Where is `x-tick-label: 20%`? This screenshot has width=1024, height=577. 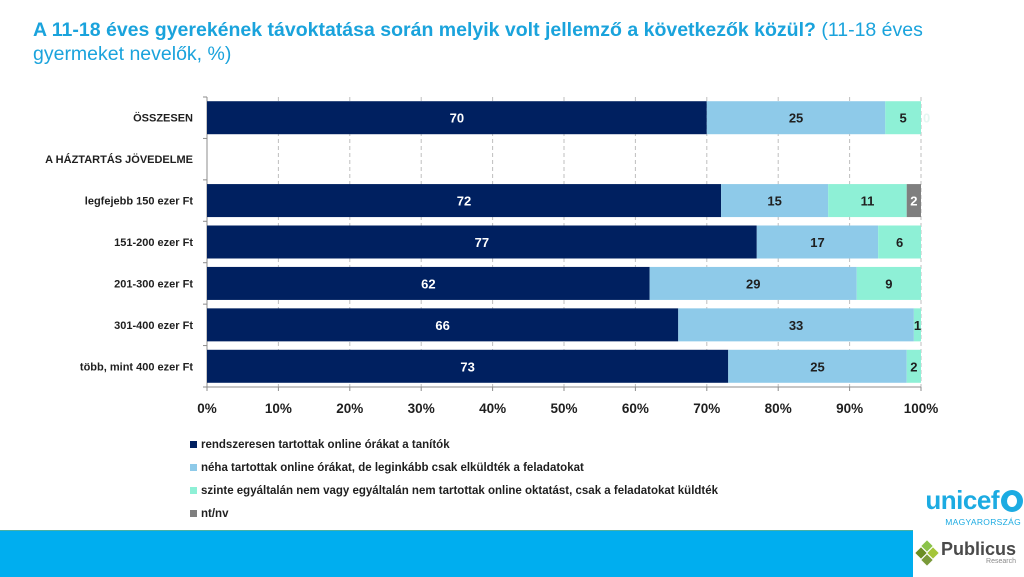 x-tick-label: 20% is located at coordinates (349, 408).